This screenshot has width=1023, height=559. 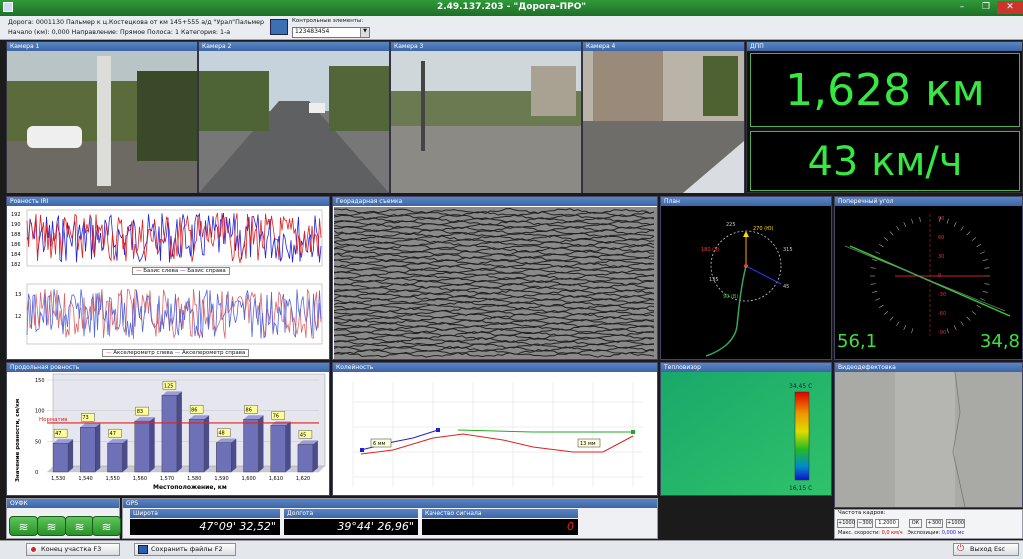 What do you see at coordinates (379, 444) in the screenshot?
I see `rut-label-left: 6 мм` at bounding box center [379, 444].